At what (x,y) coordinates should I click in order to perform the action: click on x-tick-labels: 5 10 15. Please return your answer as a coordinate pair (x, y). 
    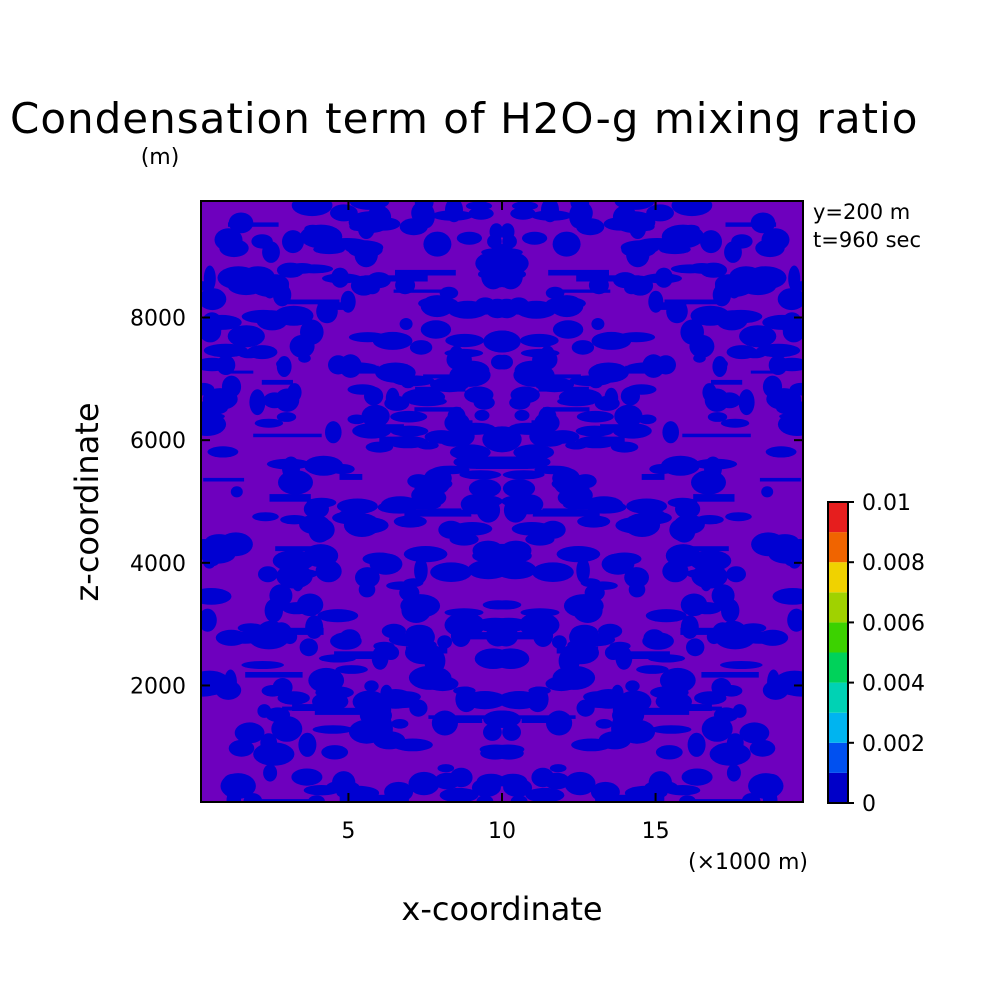
    Looking at the image, I should click on (505, 831).